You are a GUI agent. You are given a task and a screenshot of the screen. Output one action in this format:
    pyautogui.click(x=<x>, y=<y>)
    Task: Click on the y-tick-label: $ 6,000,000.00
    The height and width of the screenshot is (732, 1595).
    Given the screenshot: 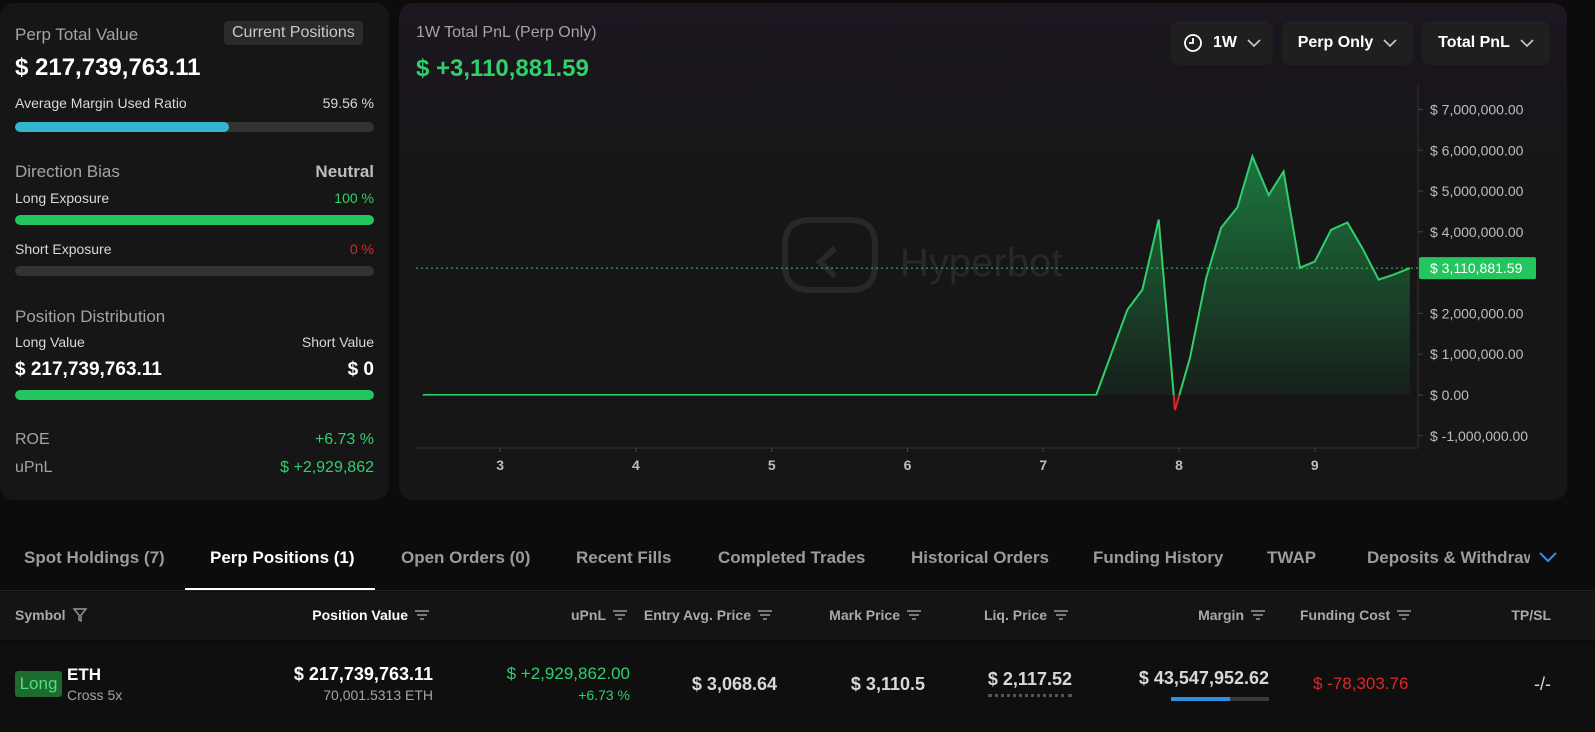 What is the action you would take?
    pyautogui.click(x=1477, y=150)
    